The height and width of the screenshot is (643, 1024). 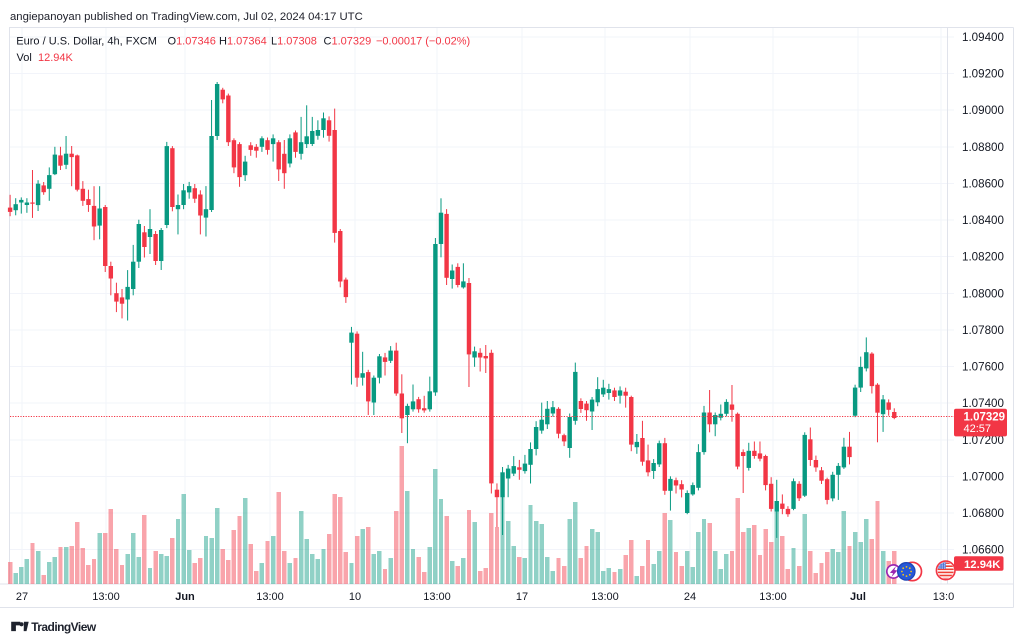 What do you see at coordinates (983, 513) in the screenshot?
I see `svg-text: 1.06800` at bounding box center [983, 513].